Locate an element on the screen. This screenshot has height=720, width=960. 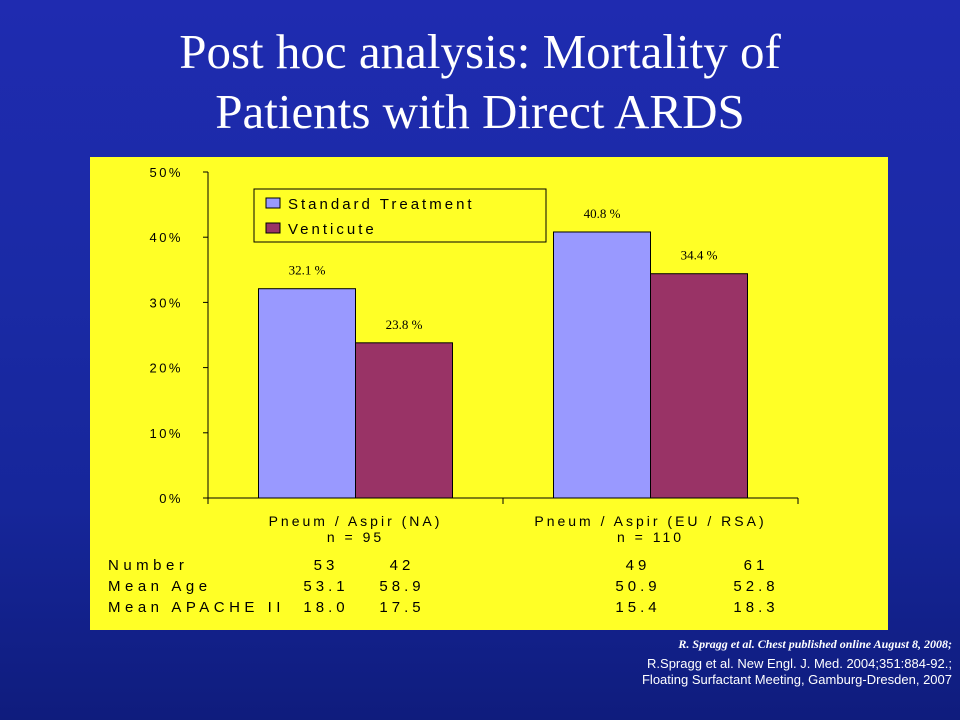
category-n-label: n = 95 is located at coordinates (355, 537).